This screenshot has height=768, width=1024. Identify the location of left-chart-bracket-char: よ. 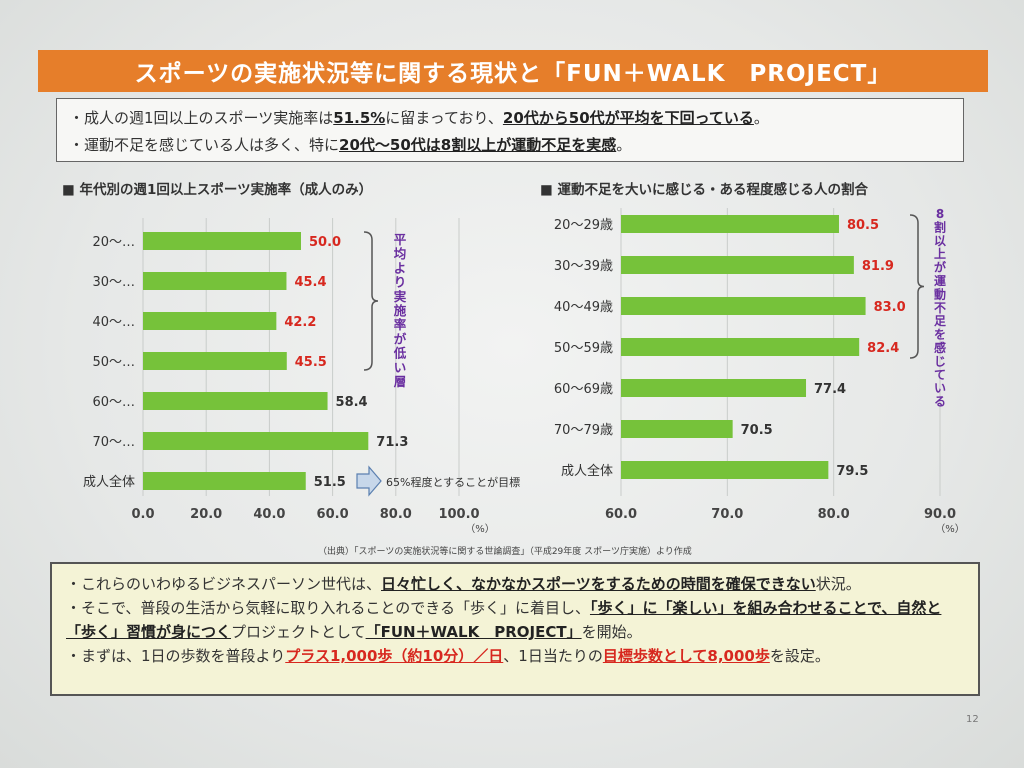
(400, 267).